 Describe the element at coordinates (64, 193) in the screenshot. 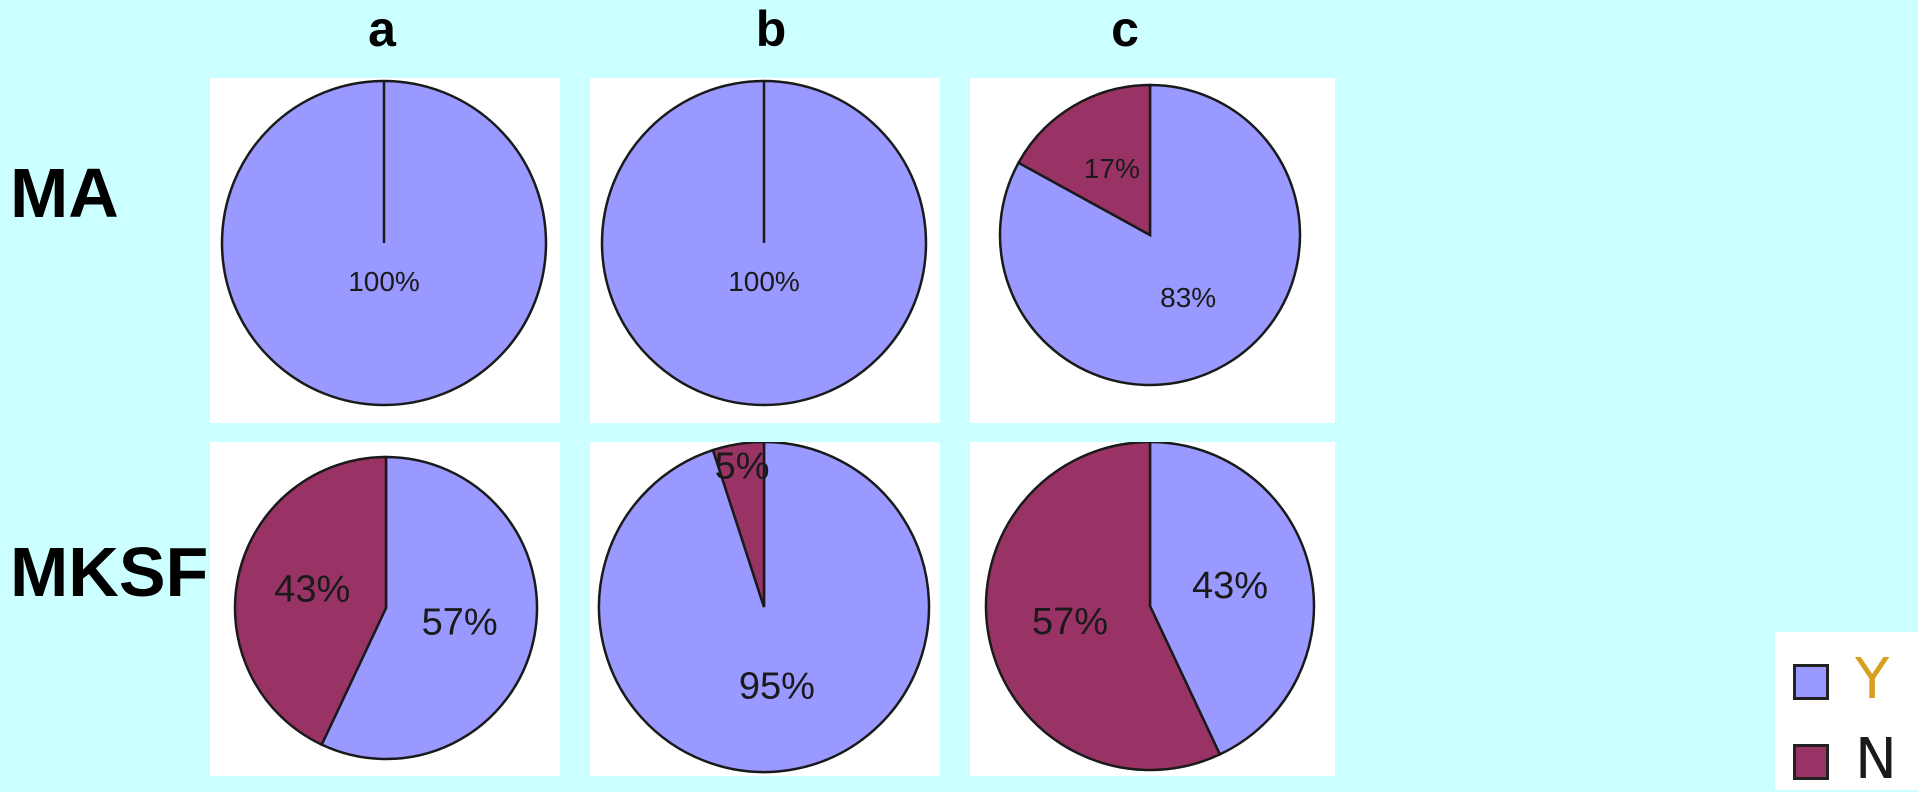

I see `row-label-ma: MA` at that location.